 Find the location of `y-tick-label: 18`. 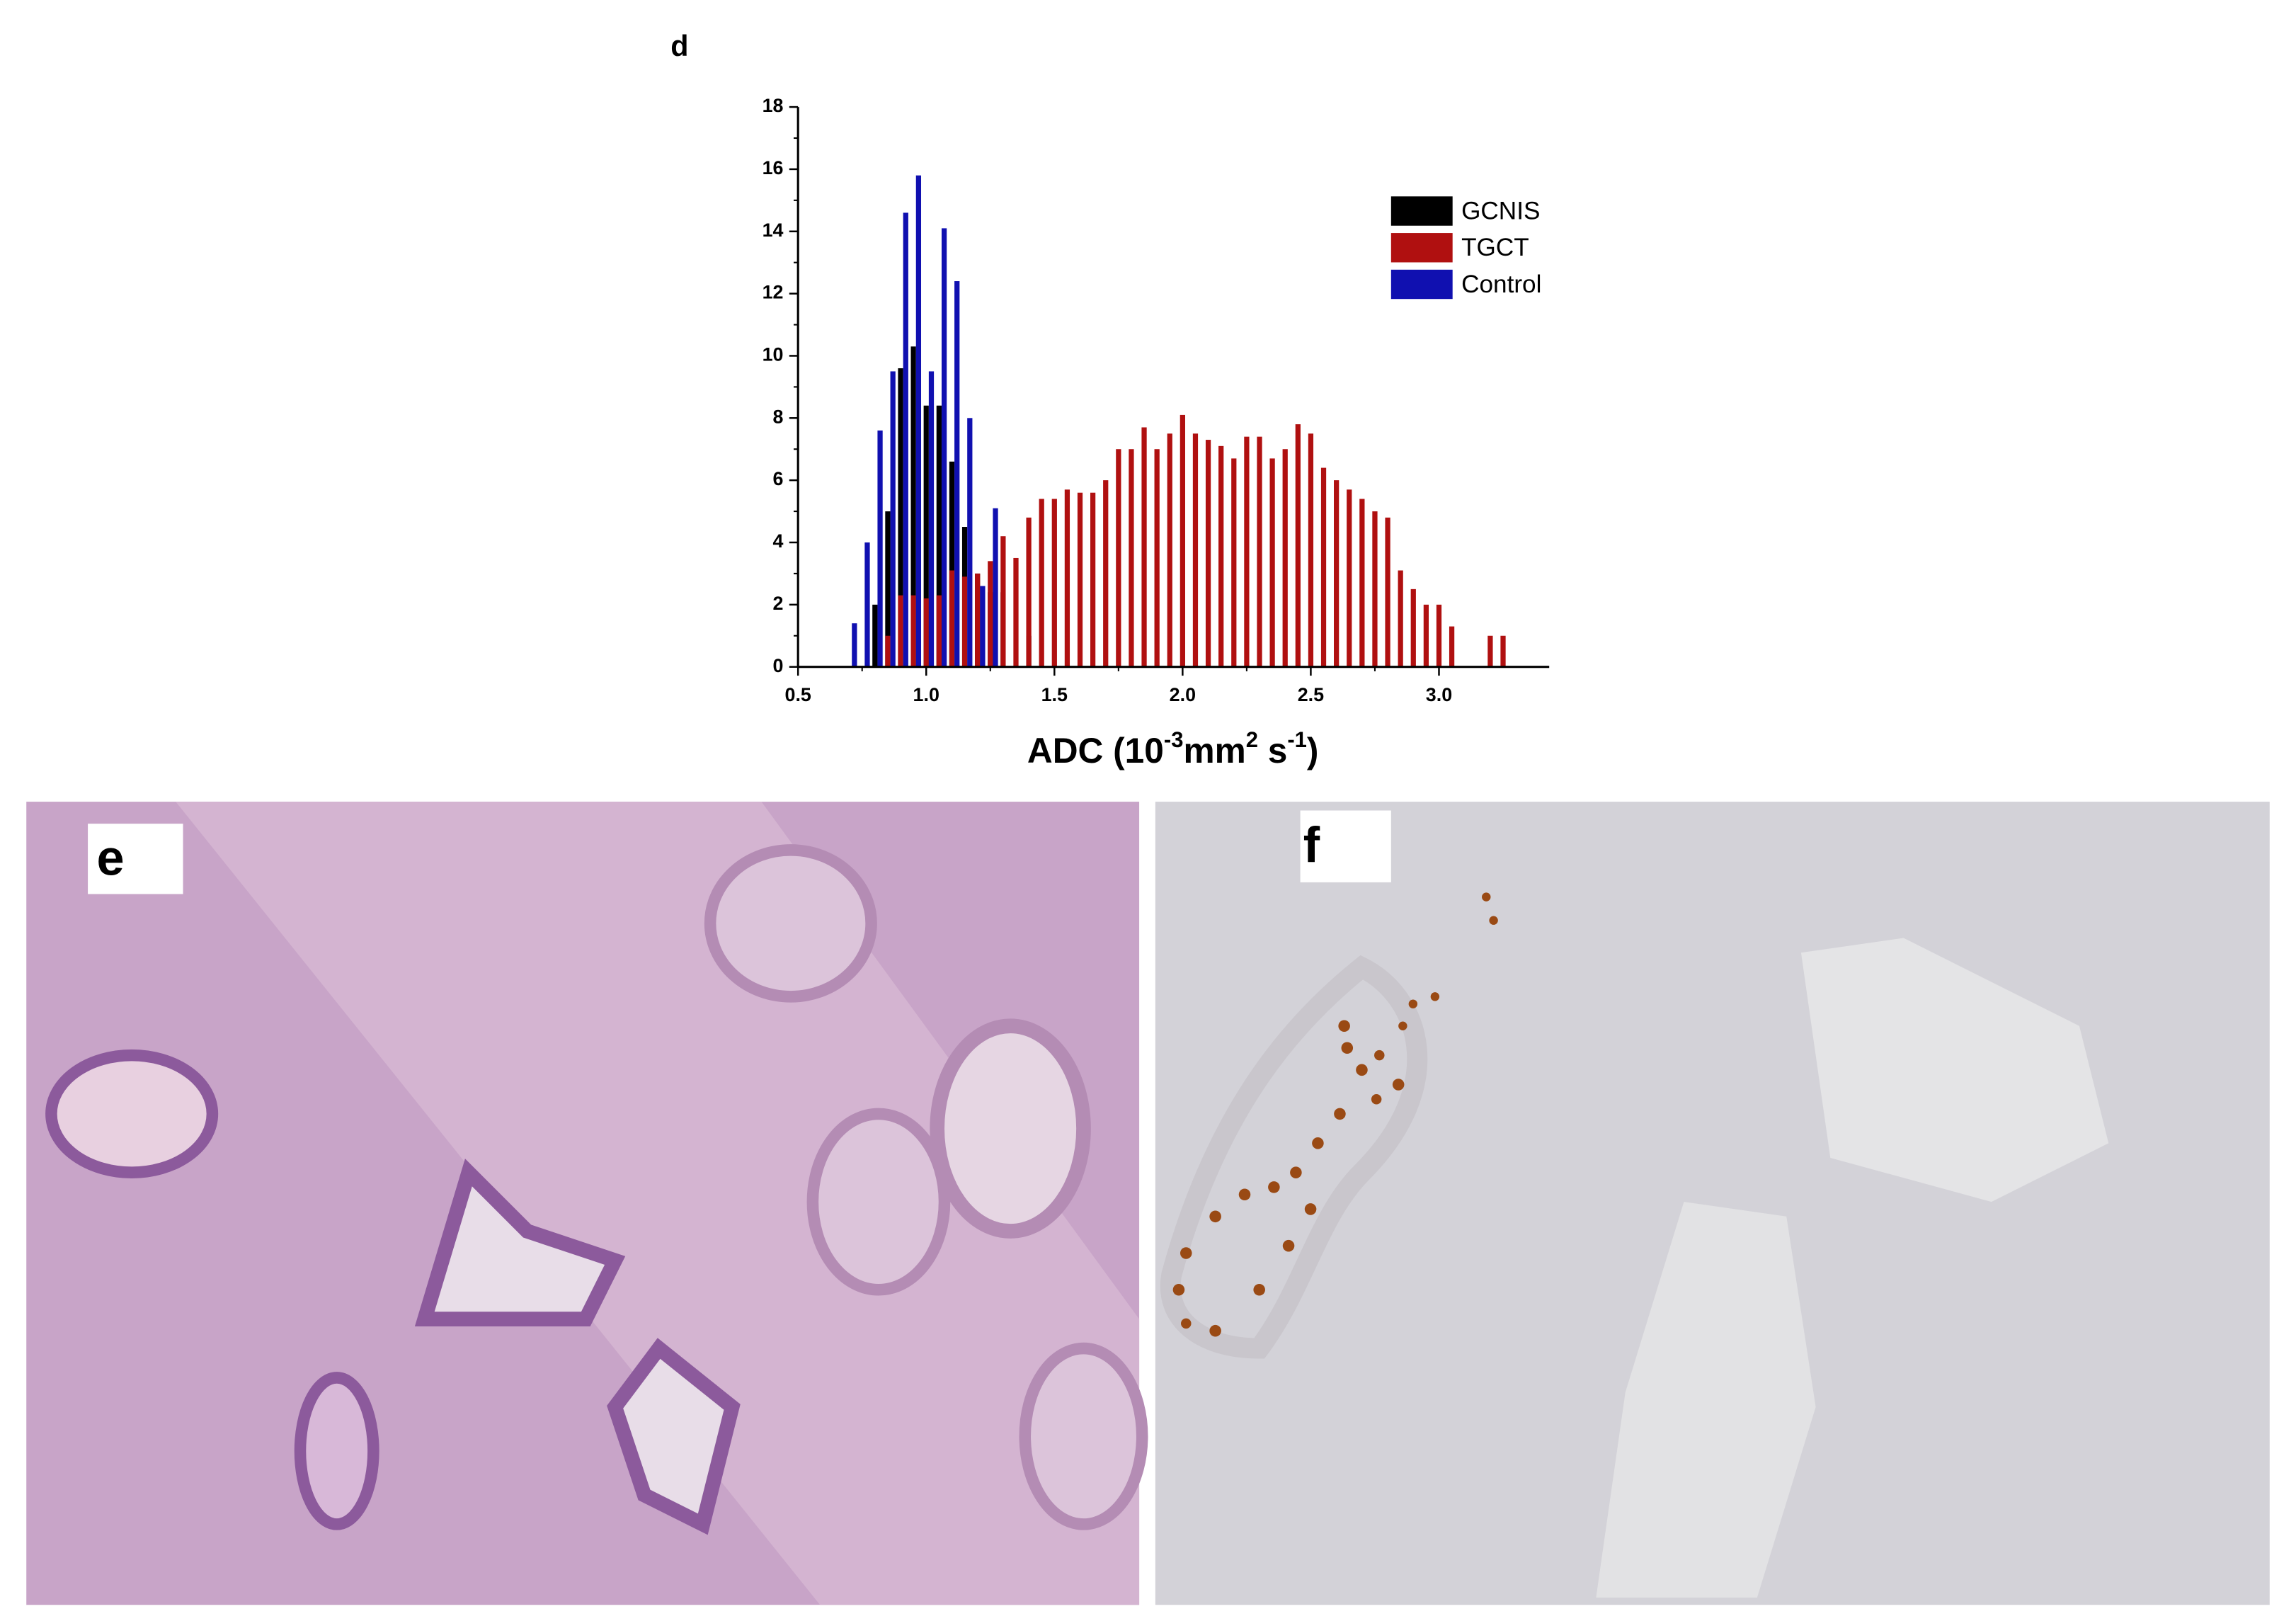

y-tick-label: 18 is located at coordinates (773, 105).